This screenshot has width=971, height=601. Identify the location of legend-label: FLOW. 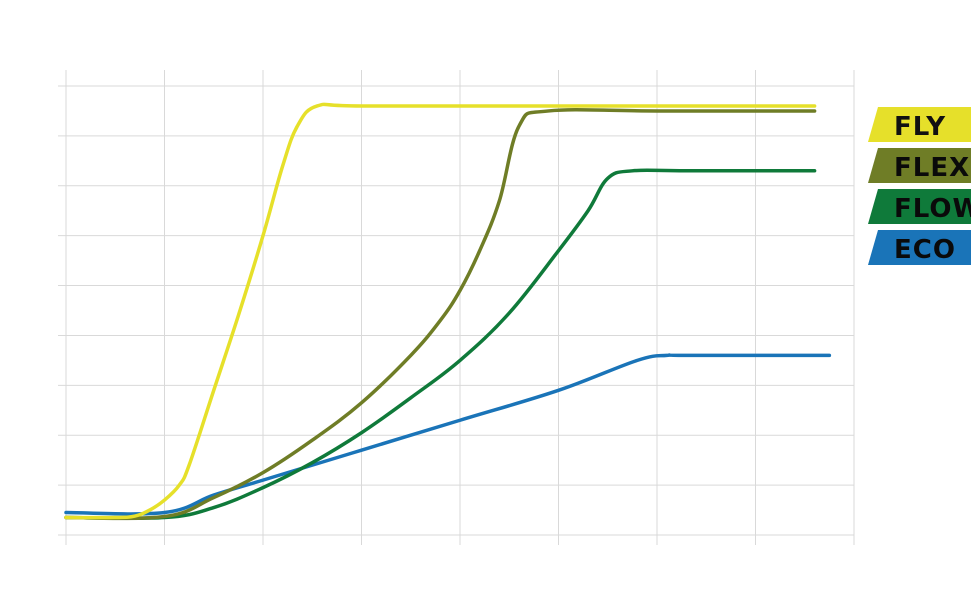
(932, 209).